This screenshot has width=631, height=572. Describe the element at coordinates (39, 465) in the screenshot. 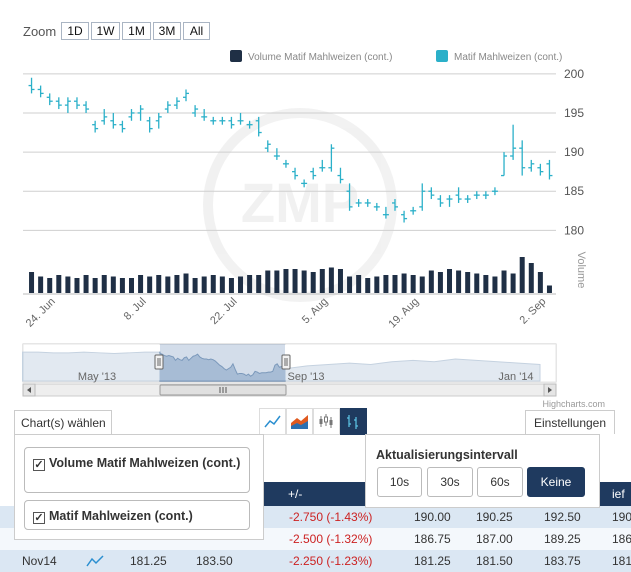

I see `checkbox-volume: ✓` at that location.